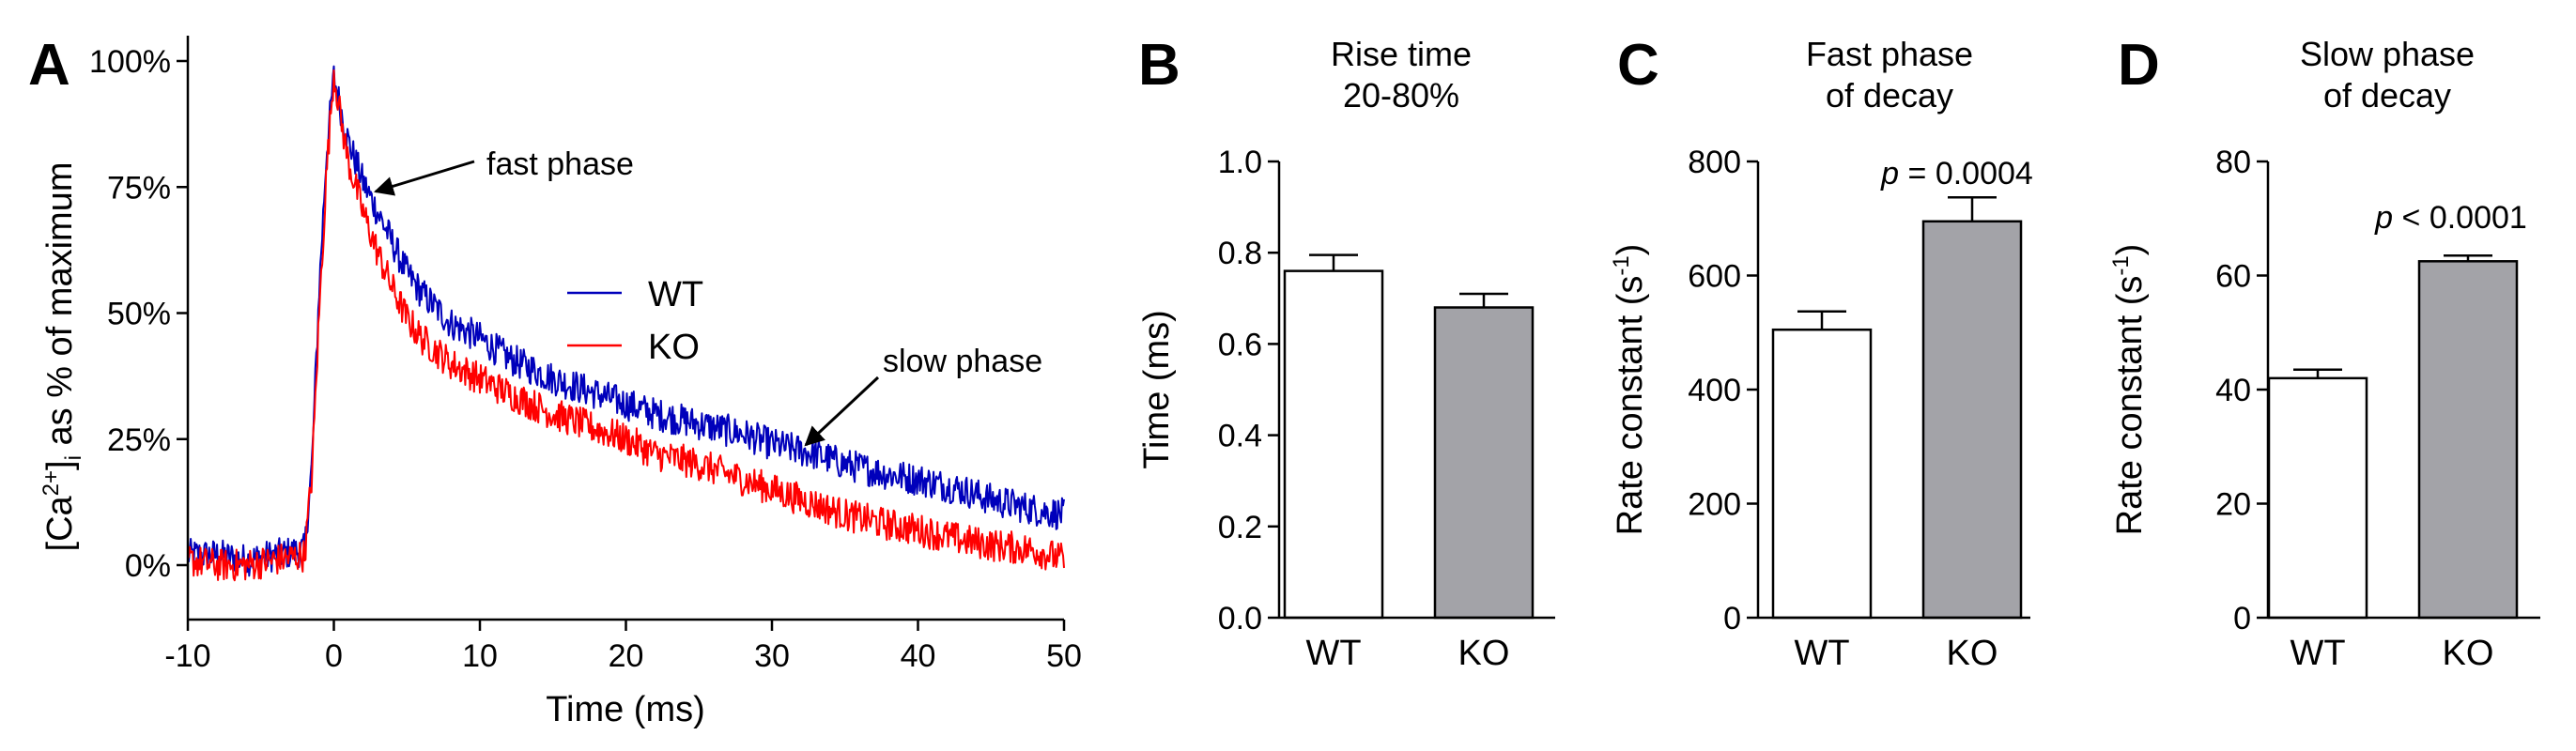 The width and height of the screenshot is (2576, 751). What do you see at coordinates (148, 566) in the screenshot?
I see `y-tick-label: 0%` at bounding box center [148, 566].